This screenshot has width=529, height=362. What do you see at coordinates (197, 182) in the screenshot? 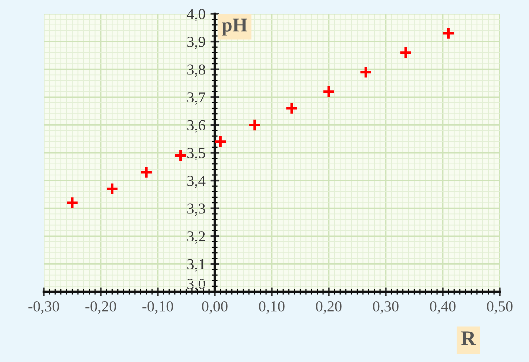
I see `y-tick-label: 3,4` at bounding box center [197, 182].